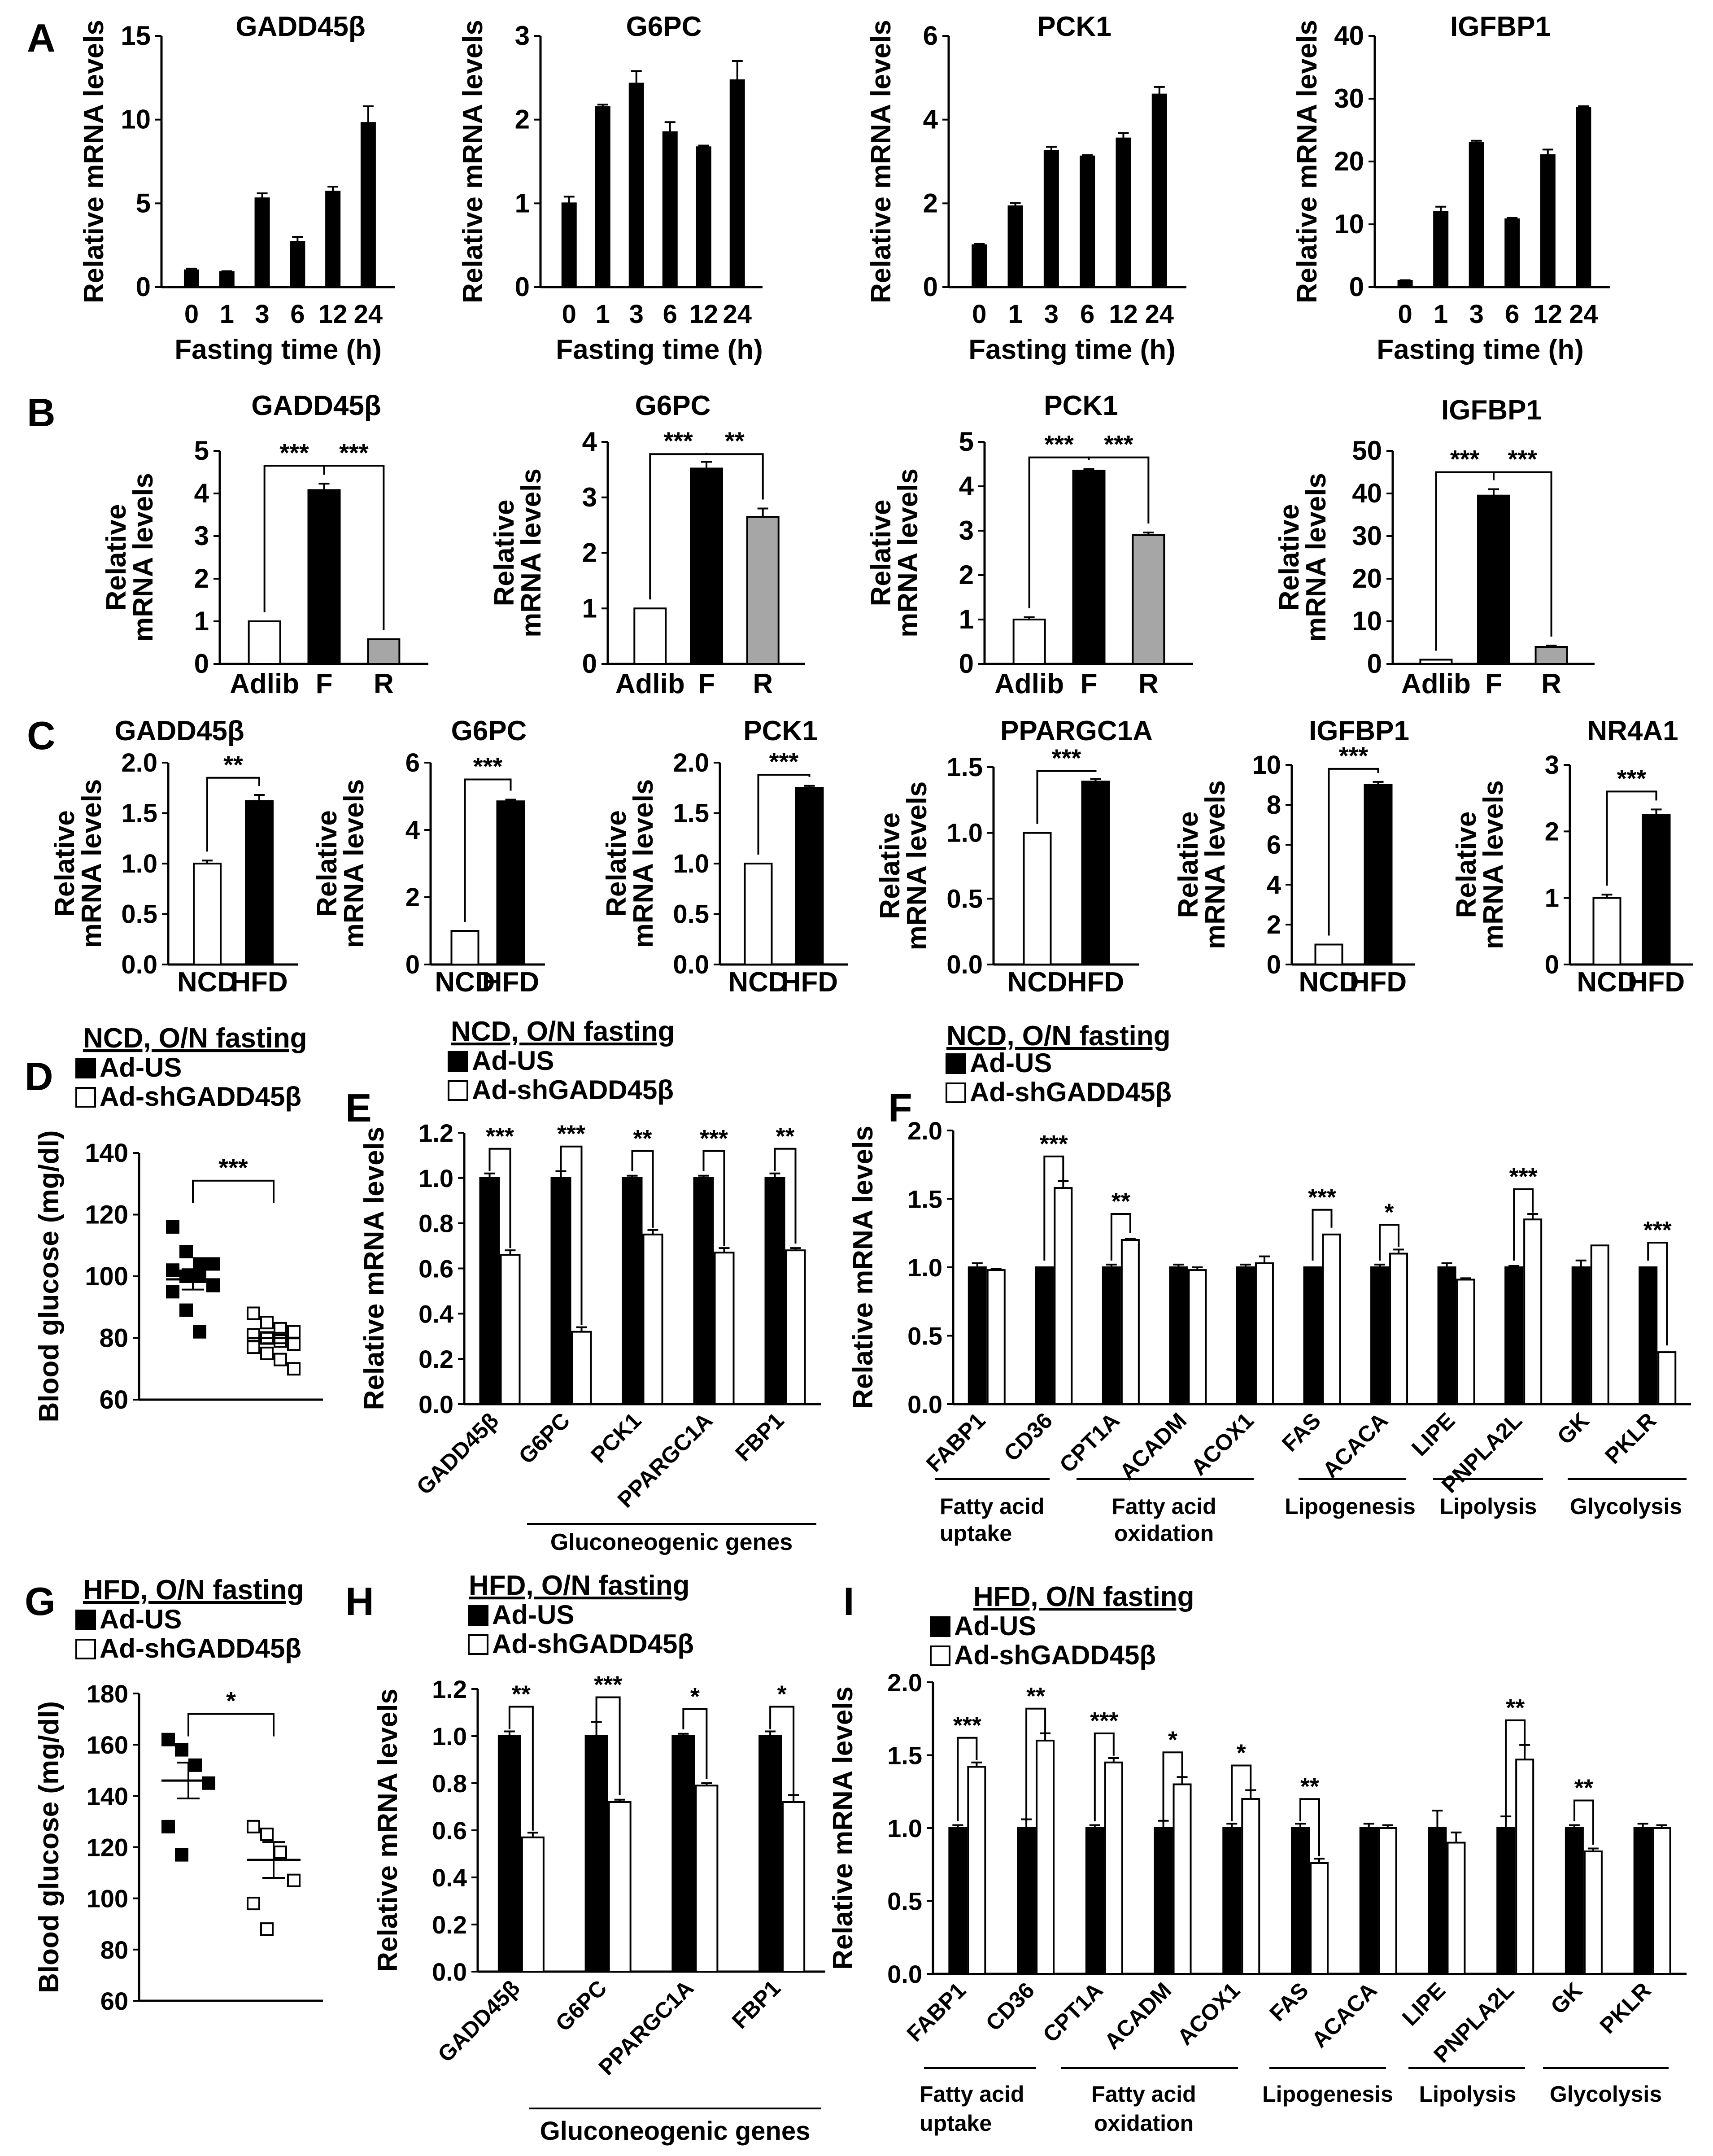 Image resolution: width=1713 pixels, height=2156 pixels. I want to click on group-label-lipogenesis: Lipogenesis, so click(1350, 1506).